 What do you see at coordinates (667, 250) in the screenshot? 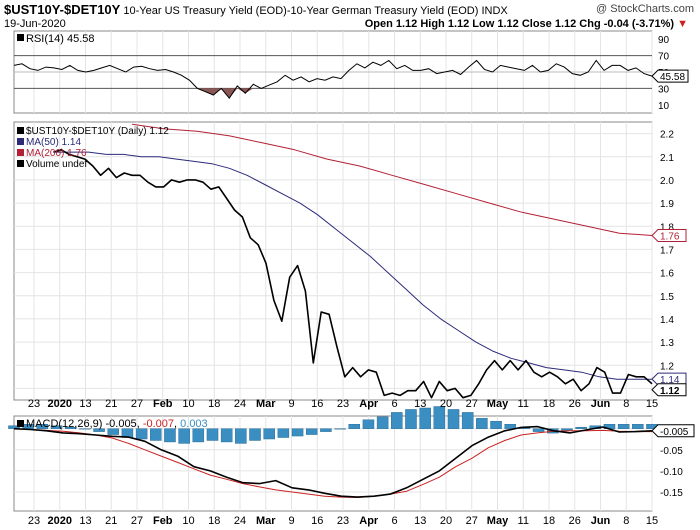
I see `price-tick-label: 1.7` at bounding box center [667, 250].